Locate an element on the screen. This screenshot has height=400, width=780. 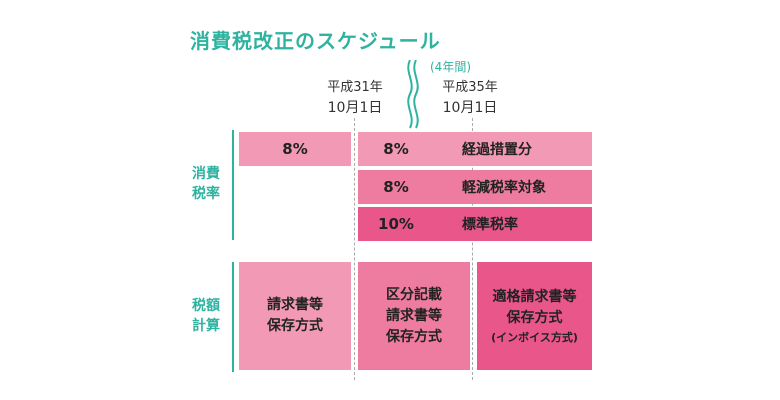
calc-box-note: (インボイス方式) is located at coordinates (534, 337).